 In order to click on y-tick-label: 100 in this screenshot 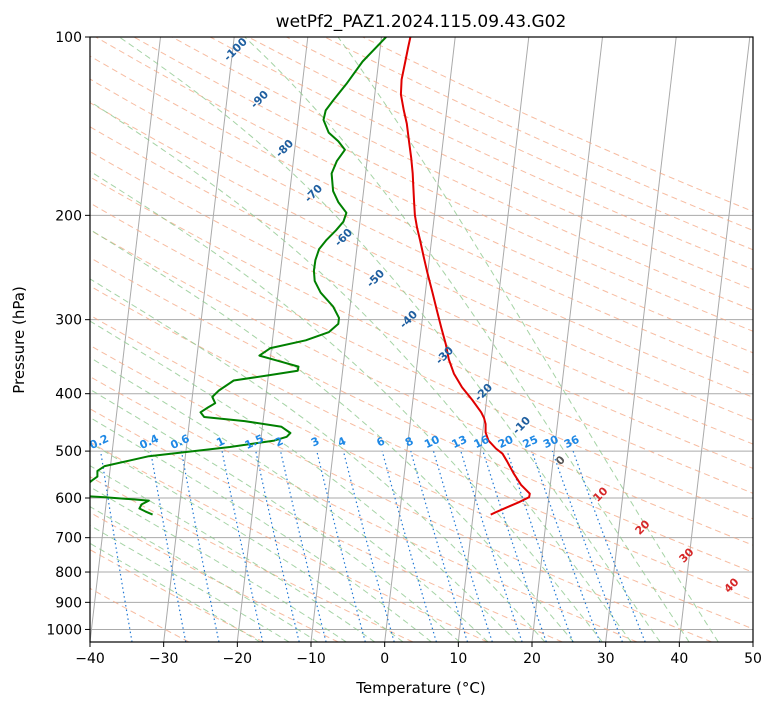, I will do `click(68, 38)`.